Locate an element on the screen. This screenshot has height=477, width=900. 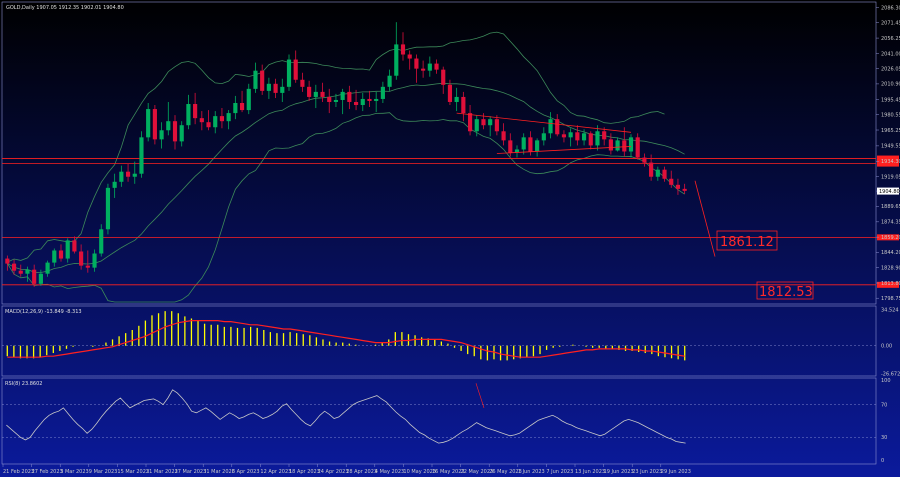
level-1812-annotation: 1812.53 is located at coordinates (785, 290).